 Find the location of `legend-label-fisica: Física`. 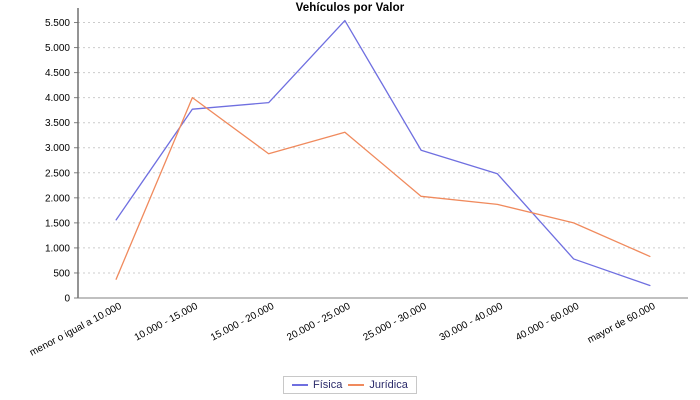

legend-label-fisica: Física is located at coordinates (328, 384).